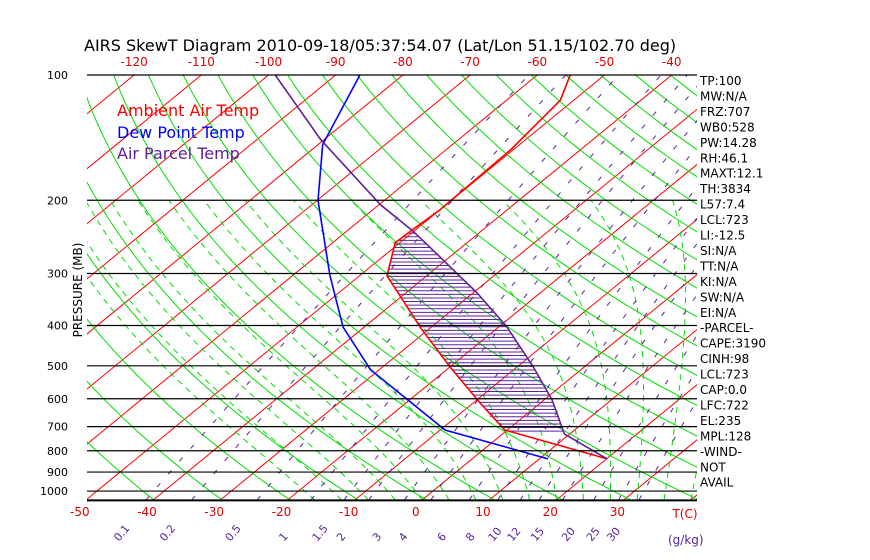 The height and width of the screenshot is (560, 870). Describe the element at coordinates (320, 533) in the screenshot. I see `mixing-ratio-tick-label: 1.5` at that location.